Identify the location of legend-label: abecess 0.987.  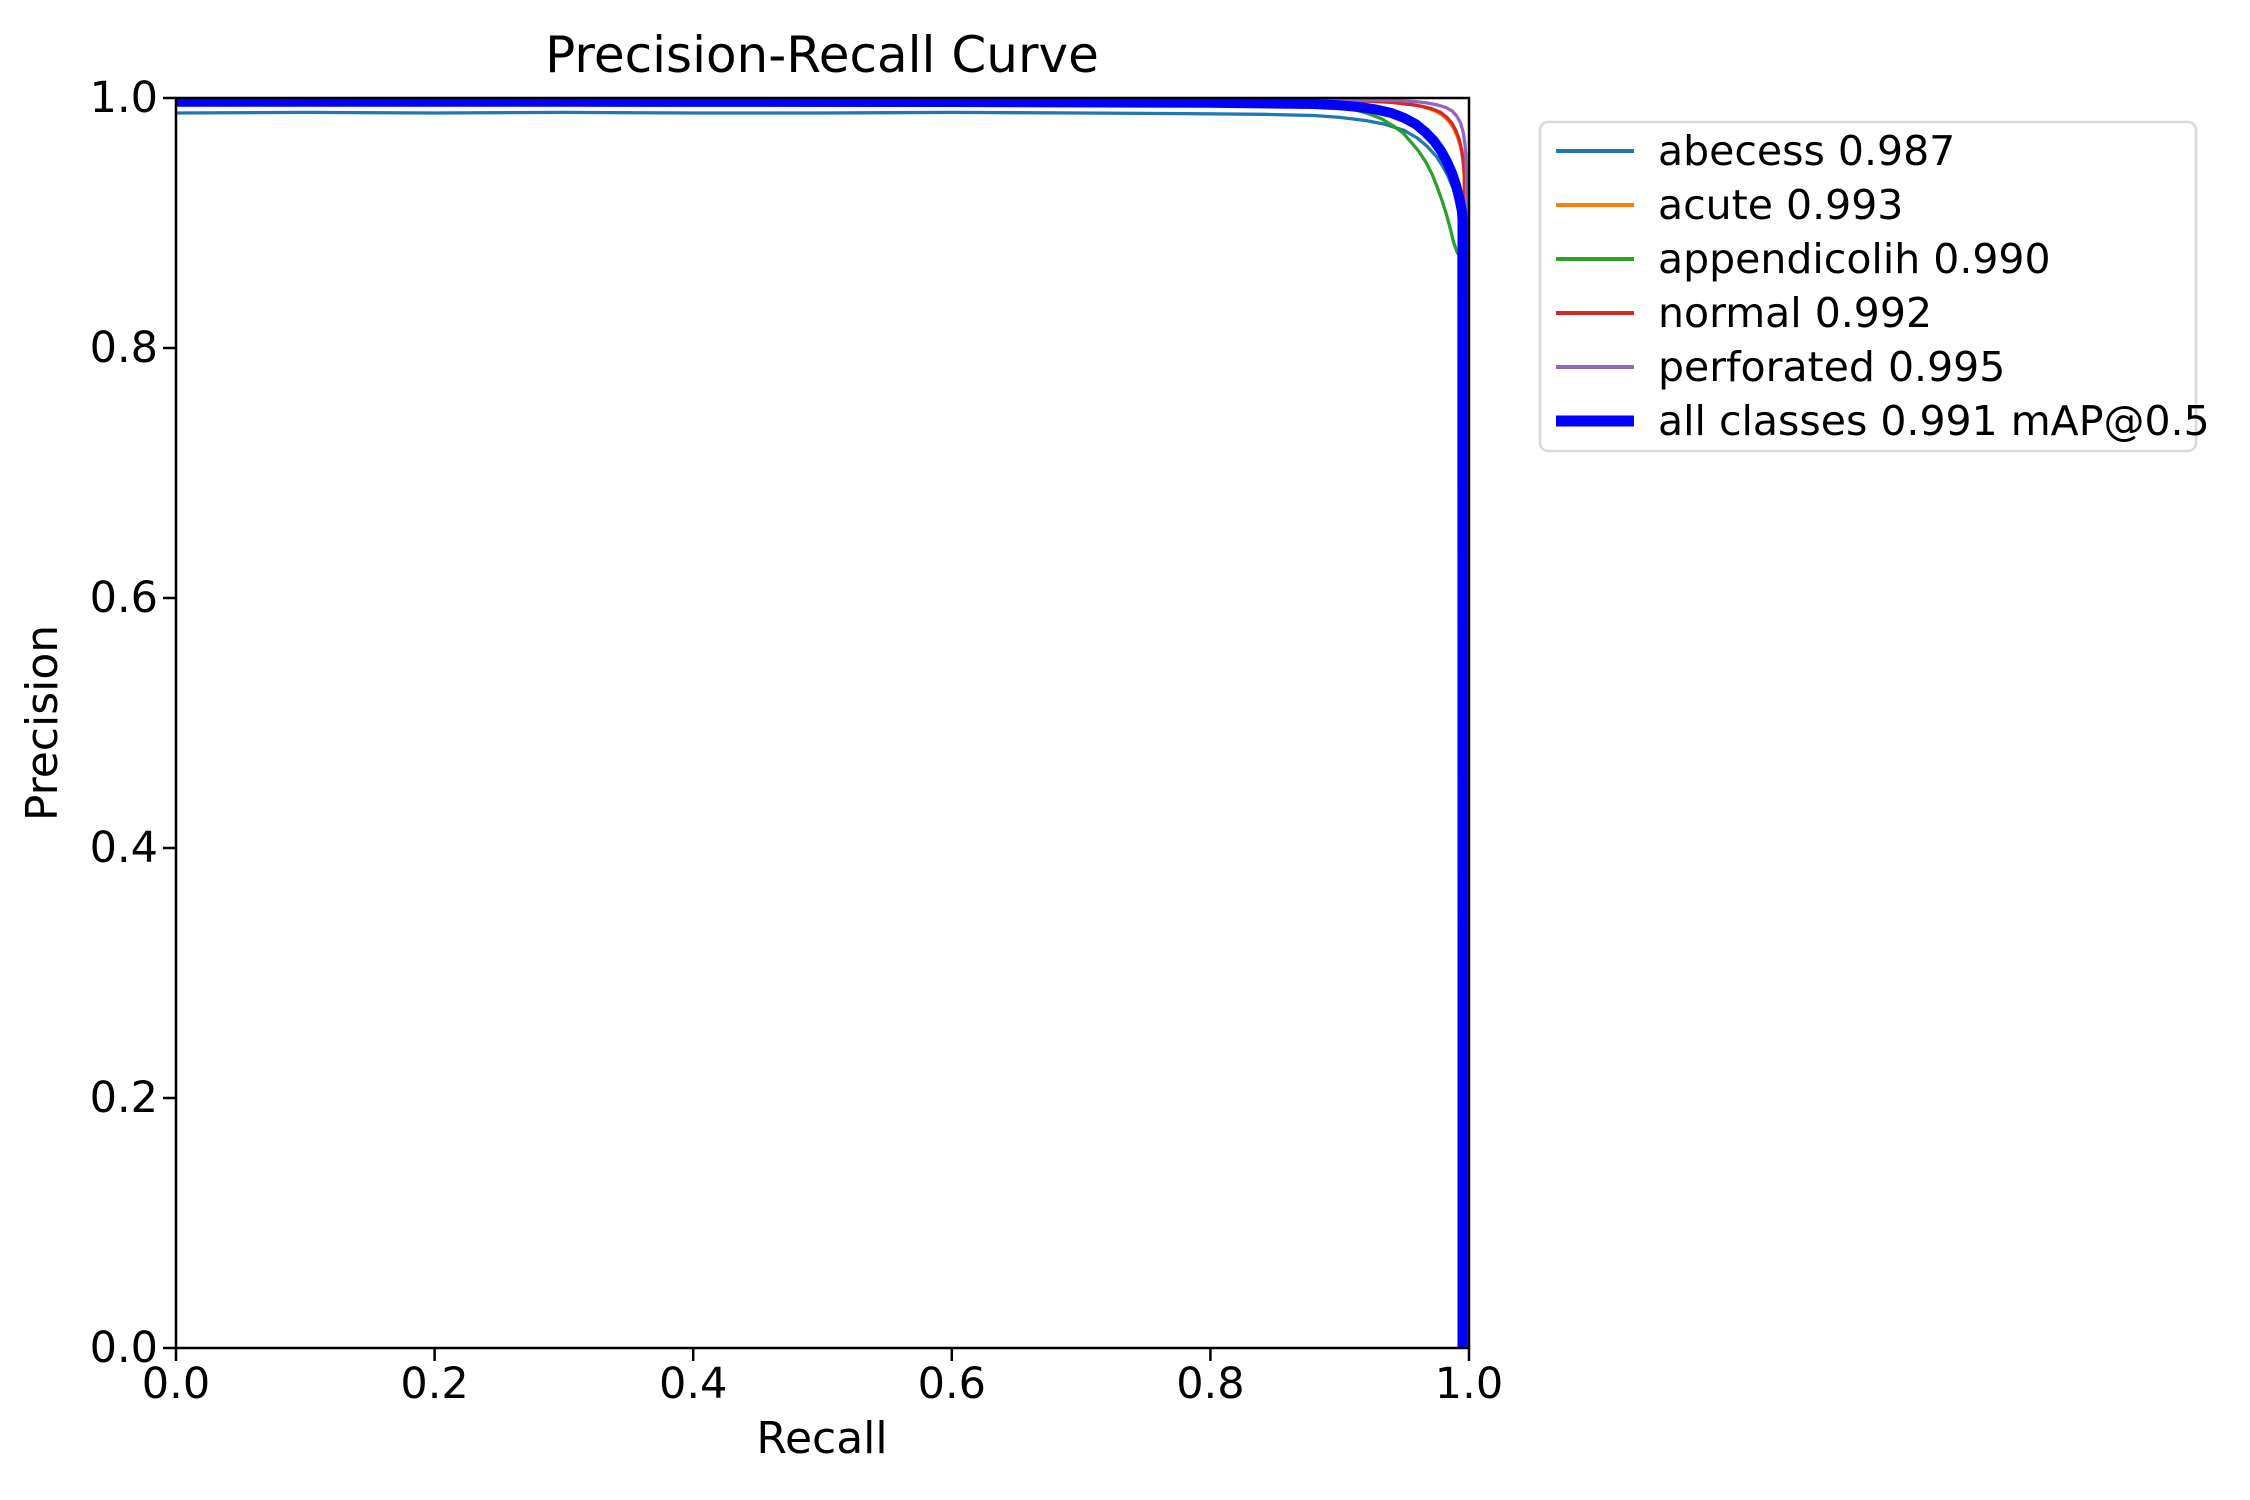
(1806, 151).